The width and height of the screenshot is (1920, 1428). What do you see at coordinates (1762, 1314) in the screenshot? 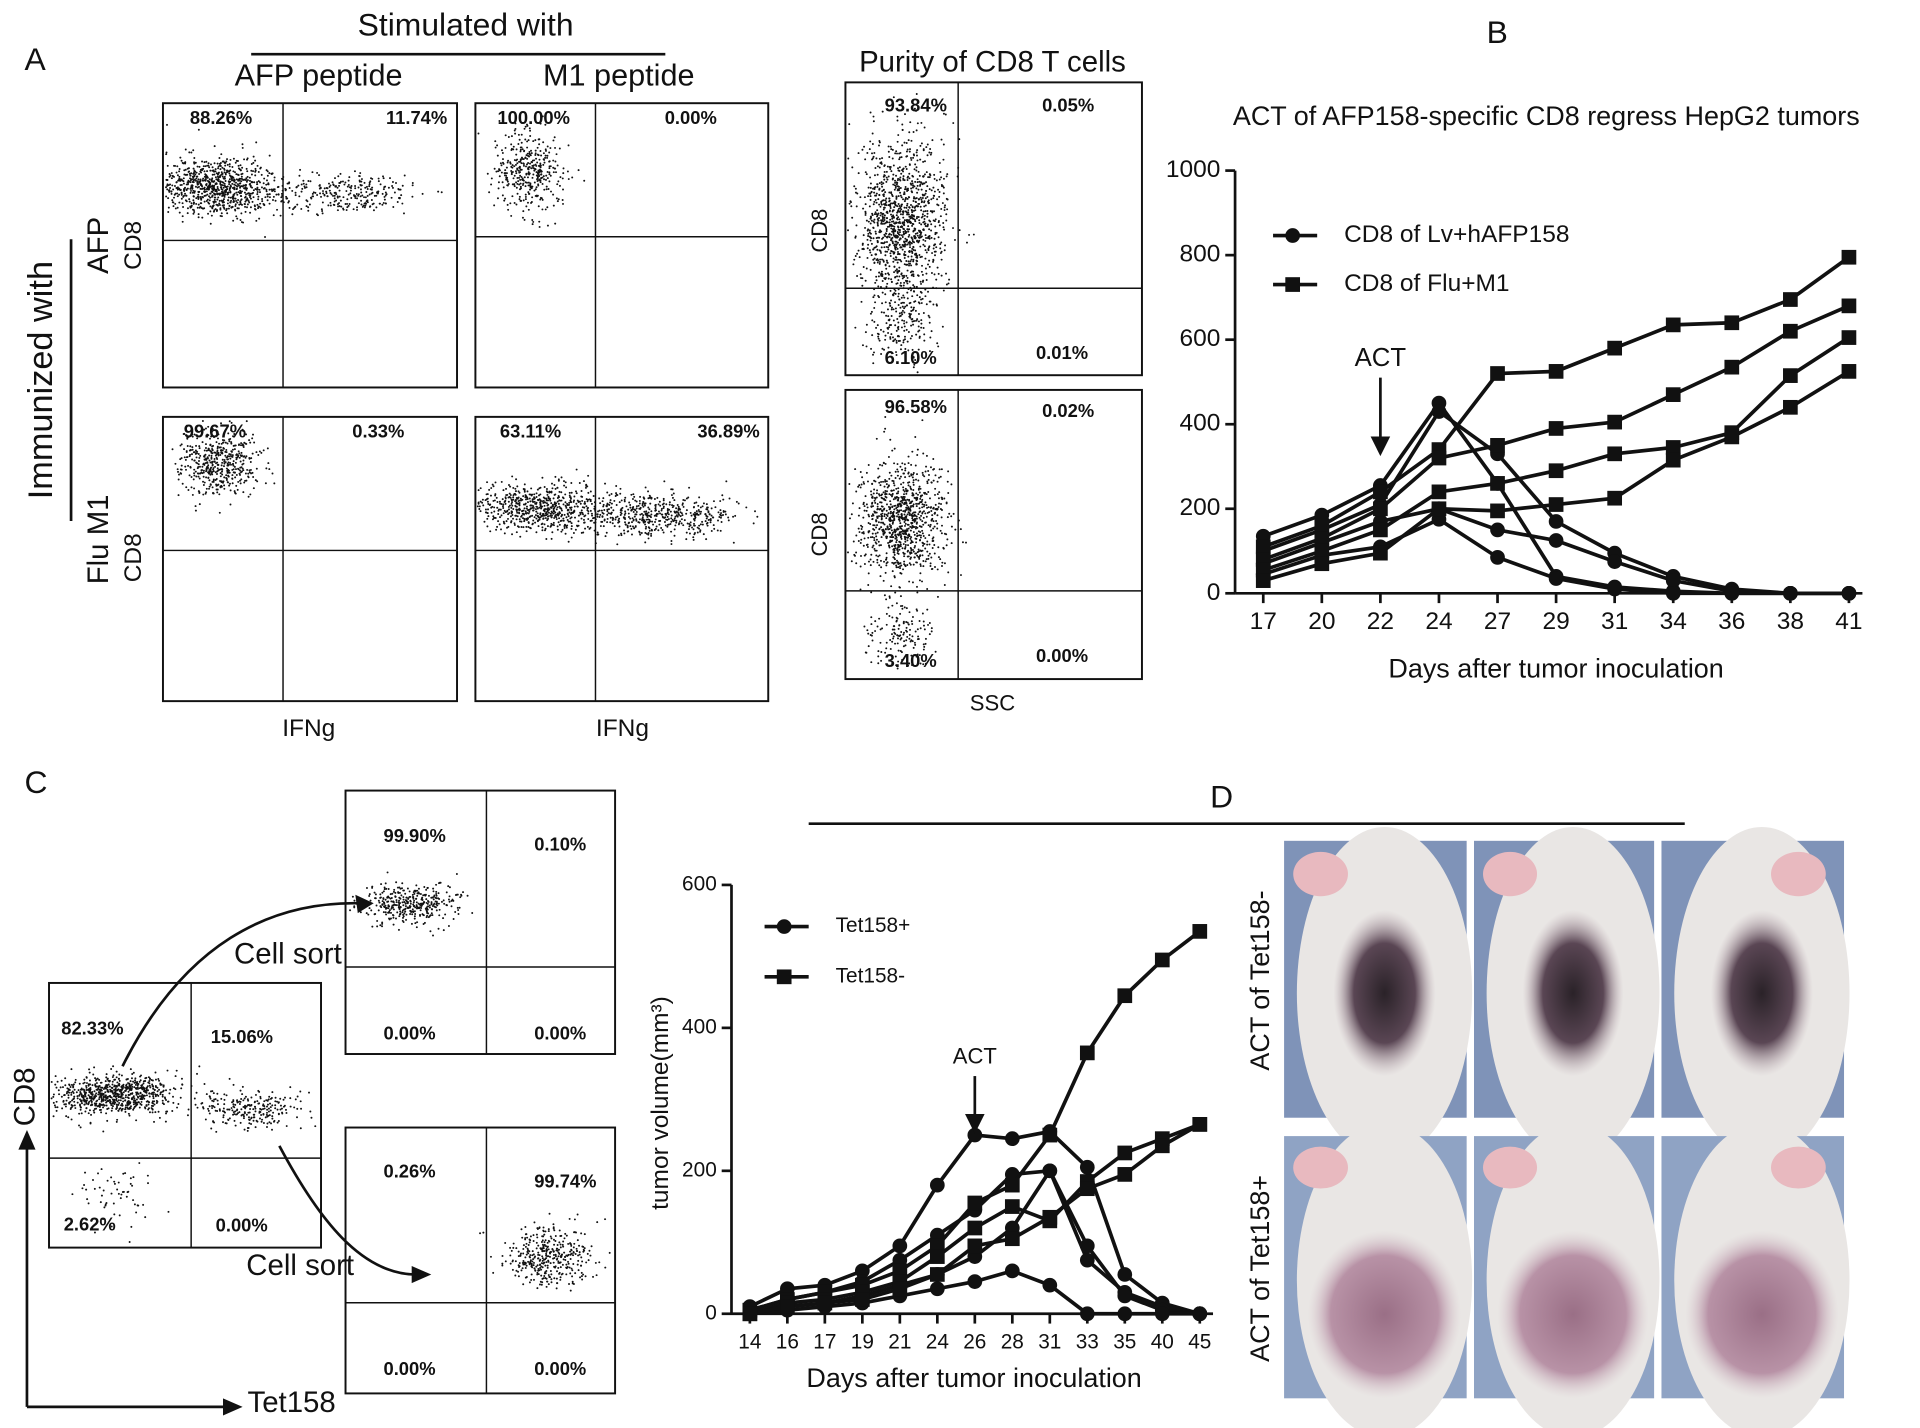
I see `photo-shave` at bounding box center [1762, 1314].